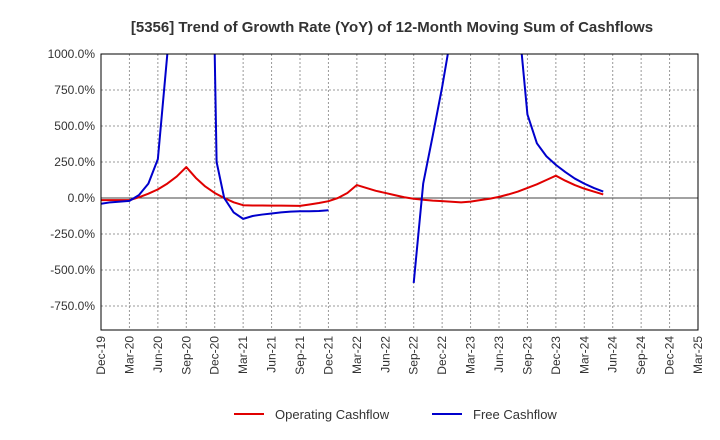 This screenshot has width=720, height=440. Describe the element at coordinates (613, 354) in the screenshot. I see `x-tick-label: Jun-24` at that location.